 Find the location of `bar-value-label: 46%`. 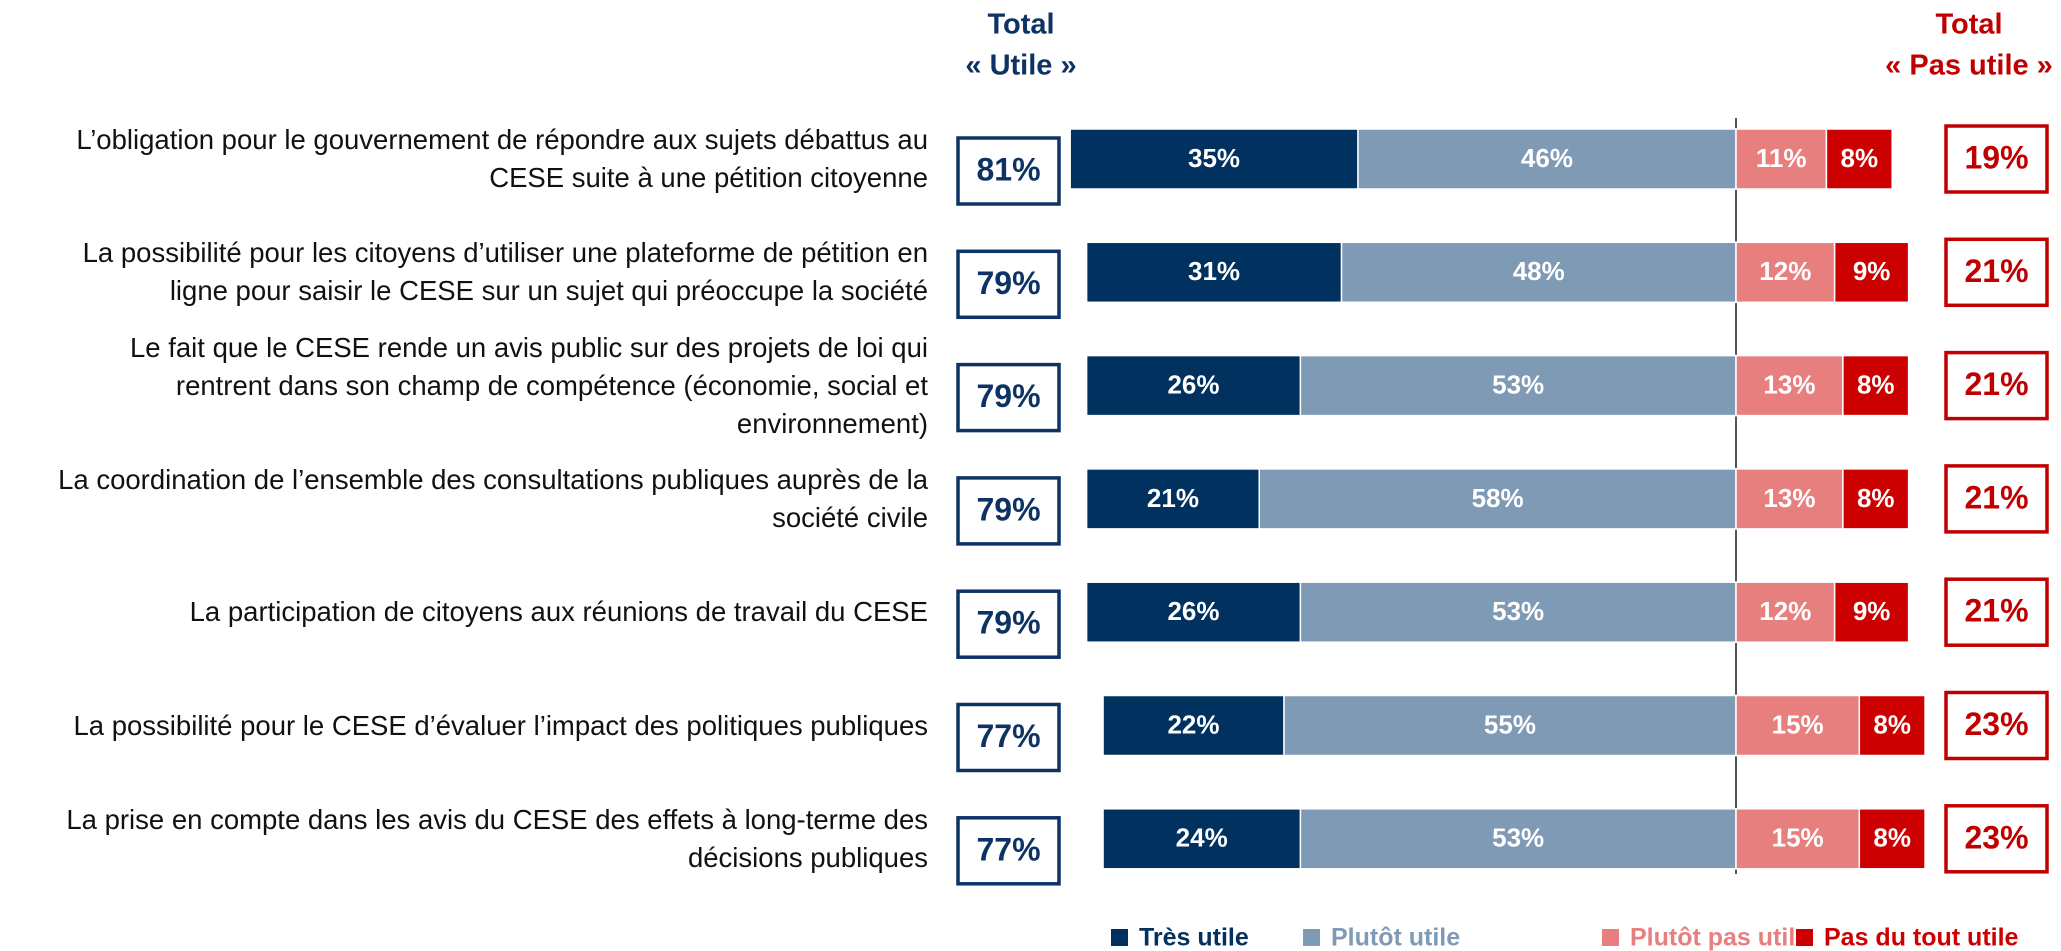

bar-value-label: 46% is located at coordinates (1547, 158).